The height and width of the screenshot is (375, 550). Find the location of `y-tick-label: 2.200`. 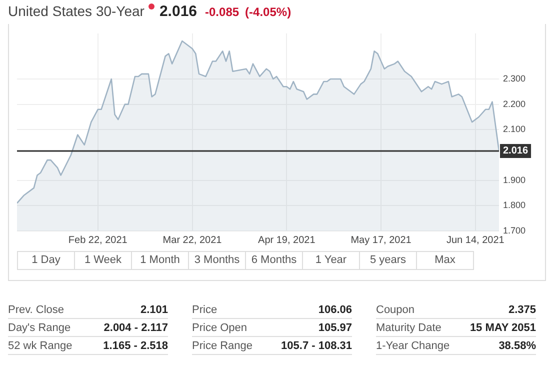

y-tick-label: 2.200 is located at coordinates (514, 103).